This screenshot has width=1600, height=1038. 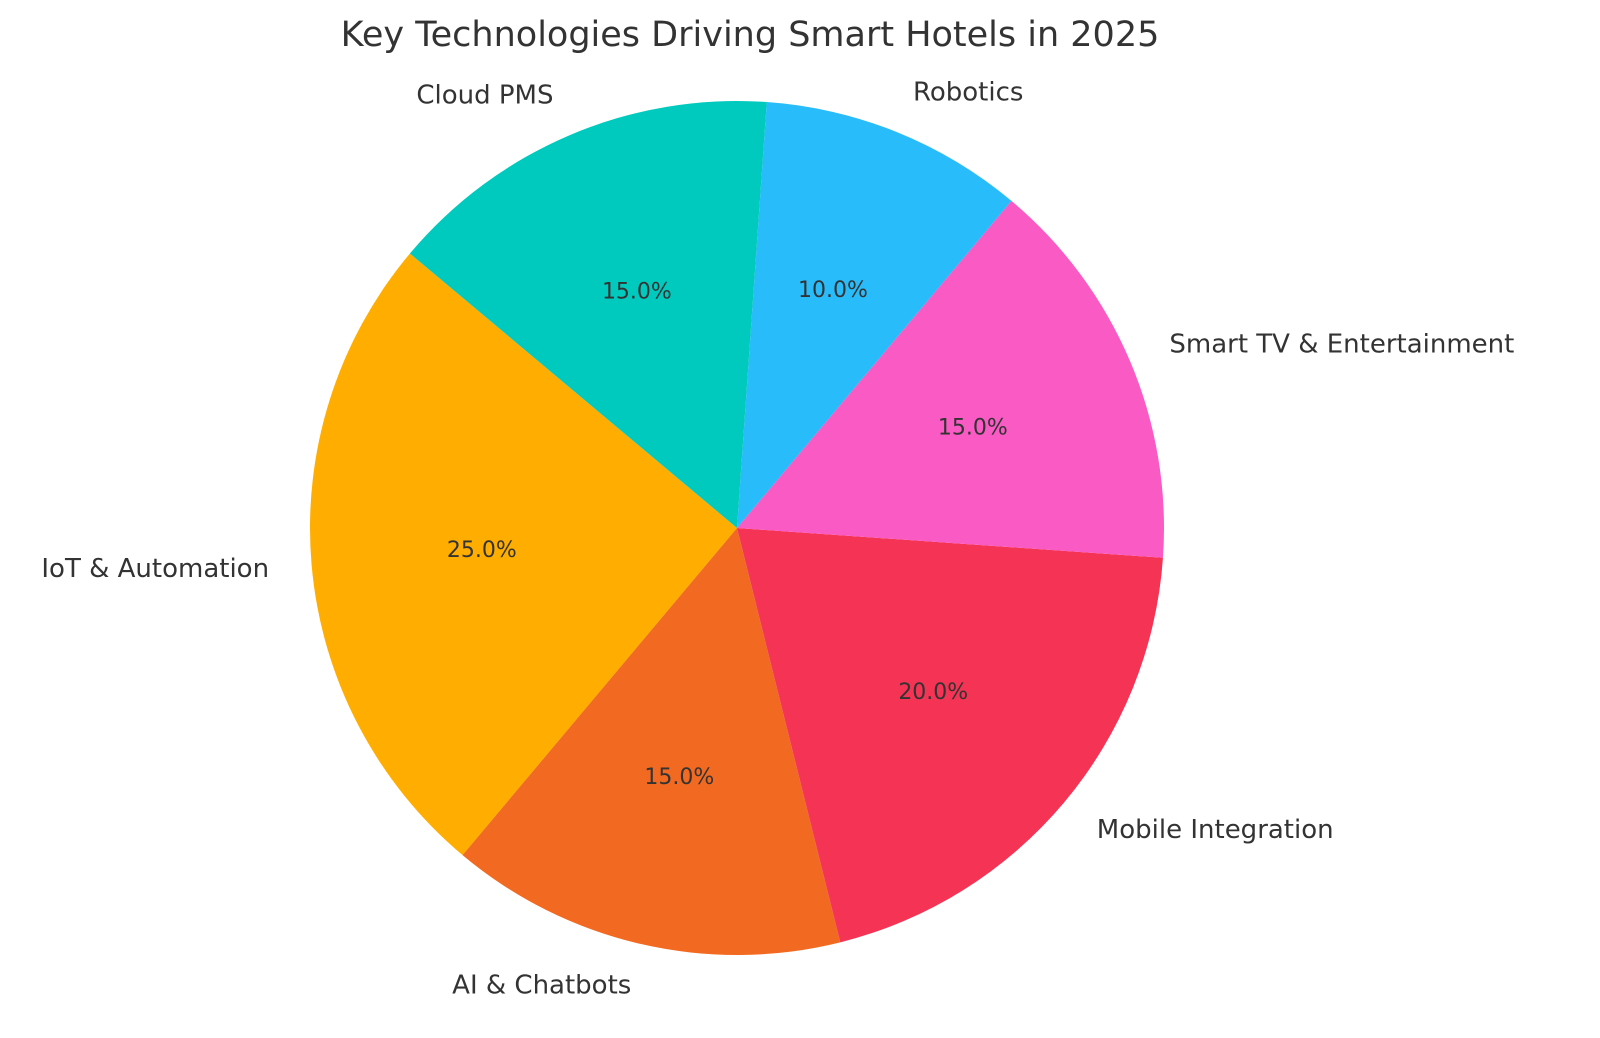 I want to click on percent-label-robotics: 10.0%, so click(x=833, y=290).